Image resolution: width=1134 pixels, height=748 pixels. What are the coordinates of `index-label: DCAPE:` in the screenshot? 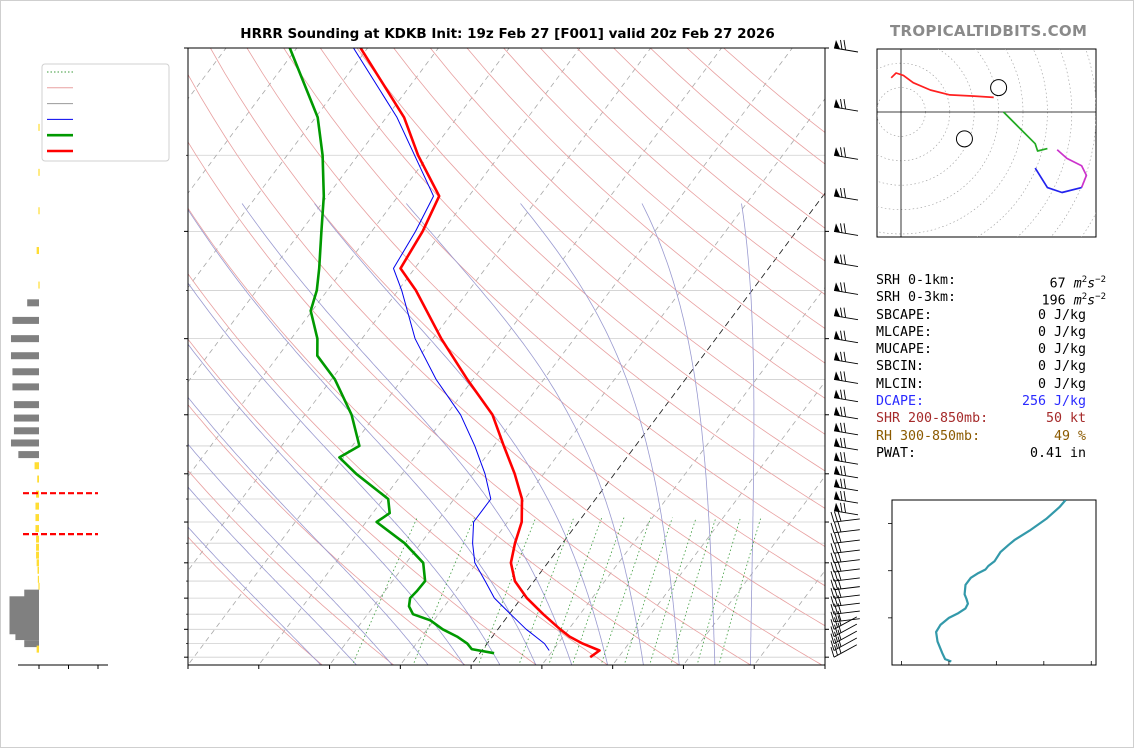 It's located at (900, 402).